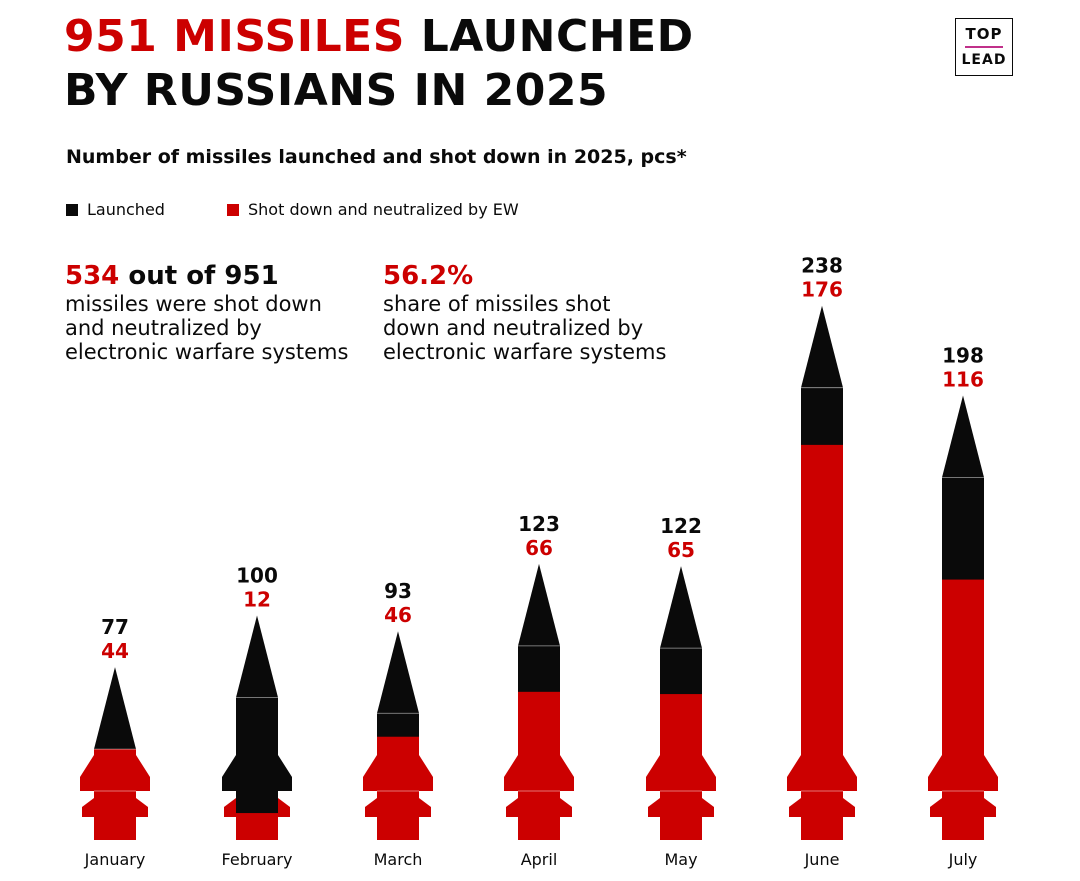 The image size is (1080, 881). I want to click on fin-lower-left-february, so click(230, 807).